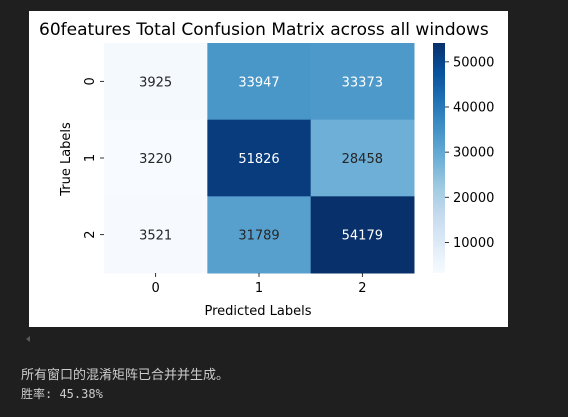  Describe the element at coordinates (66, 159) in the screenshot. I see `y-axis-label: True Labels` at that location.